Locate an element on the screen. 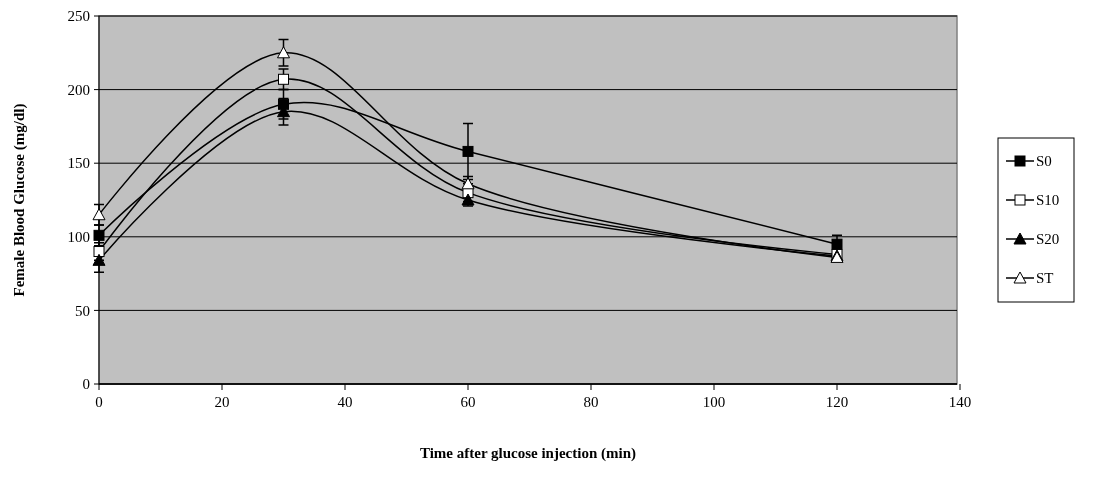  x-tick-label: 100 is located at coordinates (714, 402).